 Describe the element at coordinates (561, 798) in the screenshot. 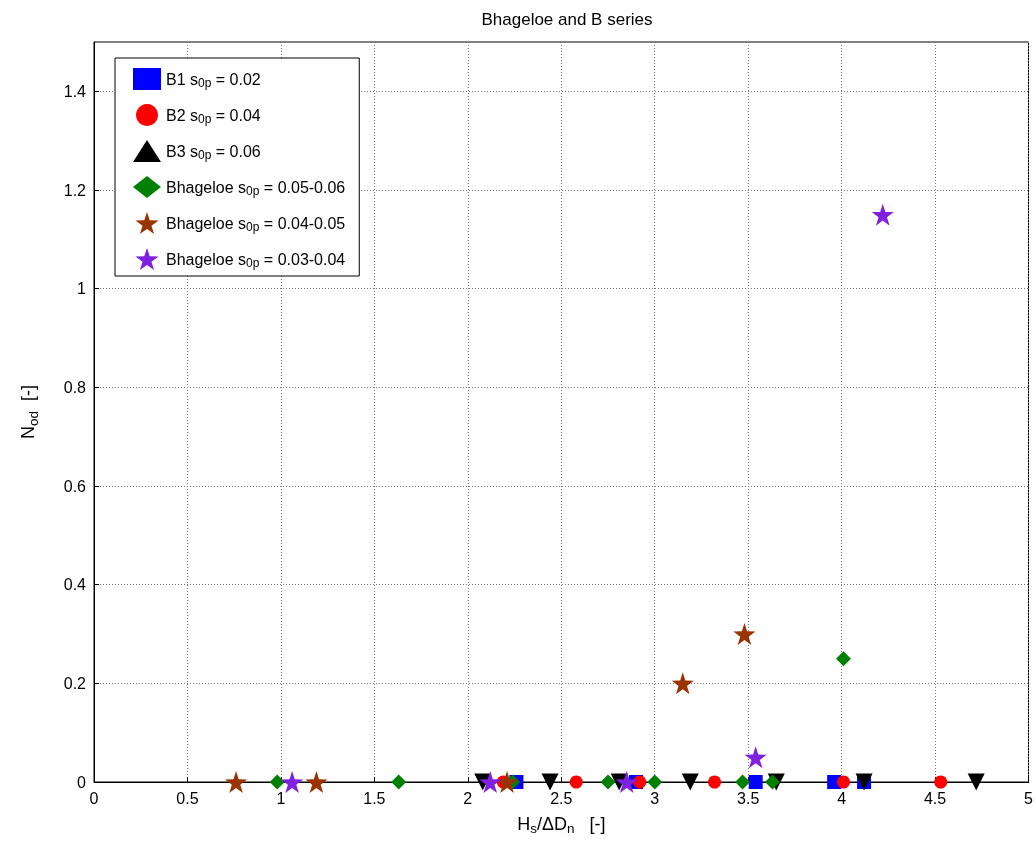

I see `x-tick-label: 2.5` at that location.